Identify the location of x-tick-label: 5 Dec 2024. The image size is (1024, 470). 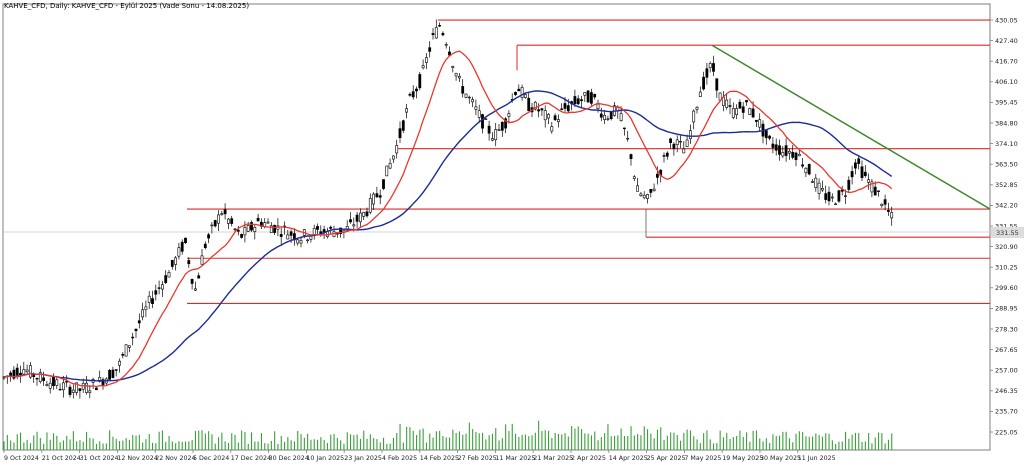
(211, 458).